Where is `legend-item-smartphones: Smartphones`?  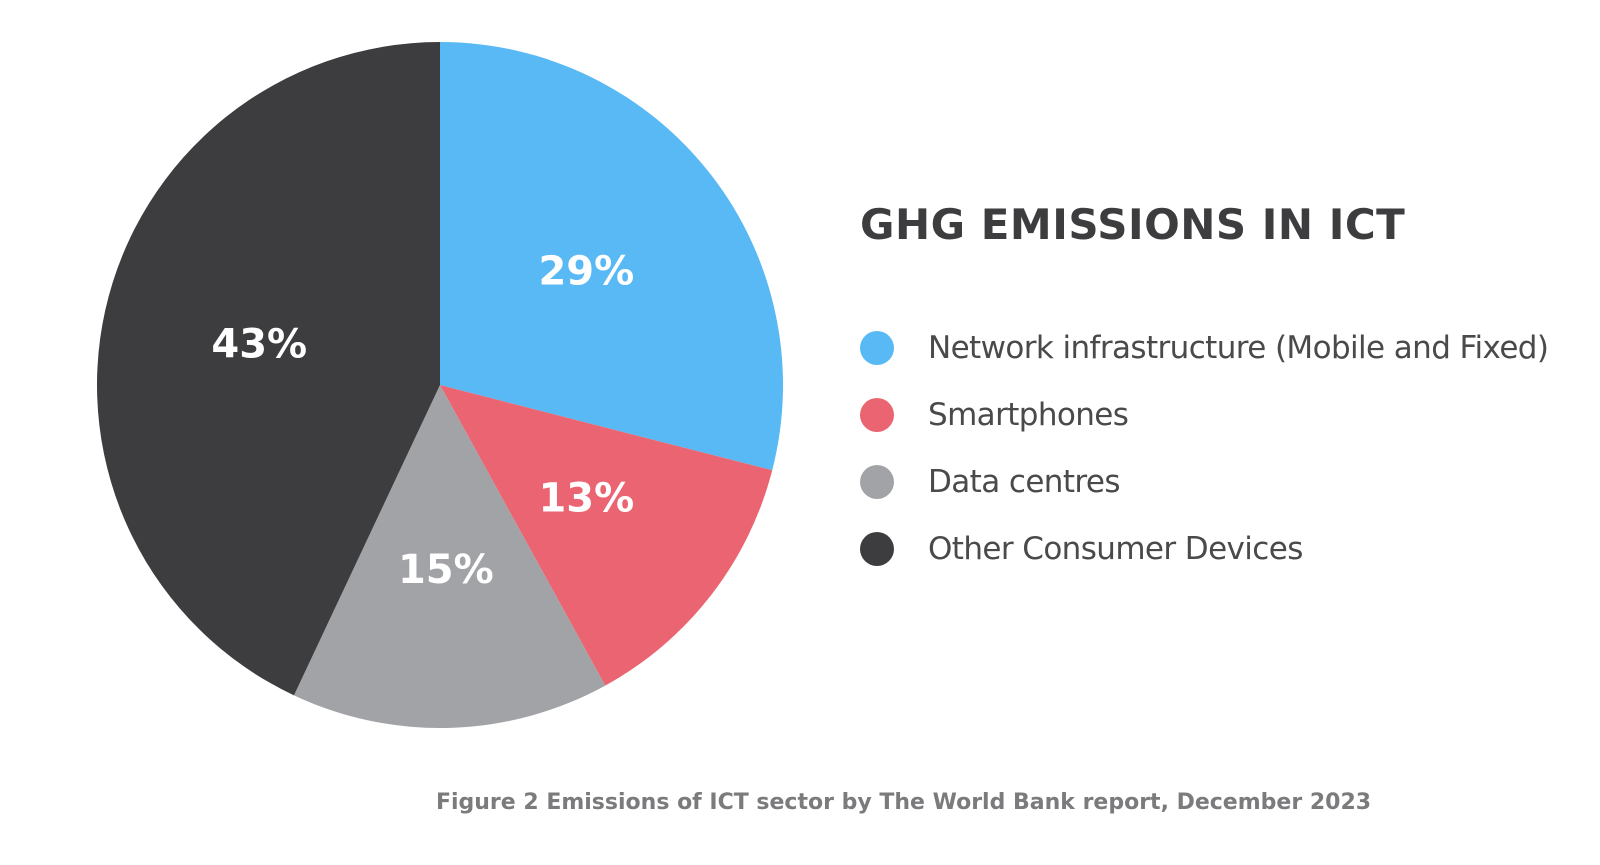
legend-item-smartphones: Smartphones is located at coordinates (1204, 414).